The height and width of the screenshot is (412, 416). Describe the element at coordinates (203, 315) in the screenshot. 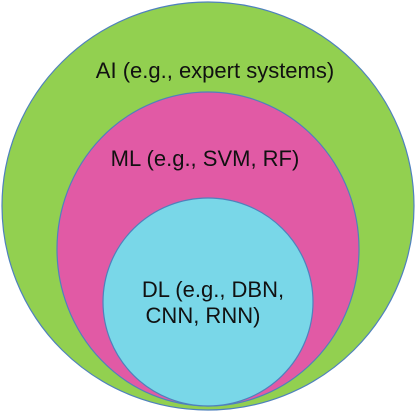

I see `dl-label-line-2: CNN, RNN)` at that location.